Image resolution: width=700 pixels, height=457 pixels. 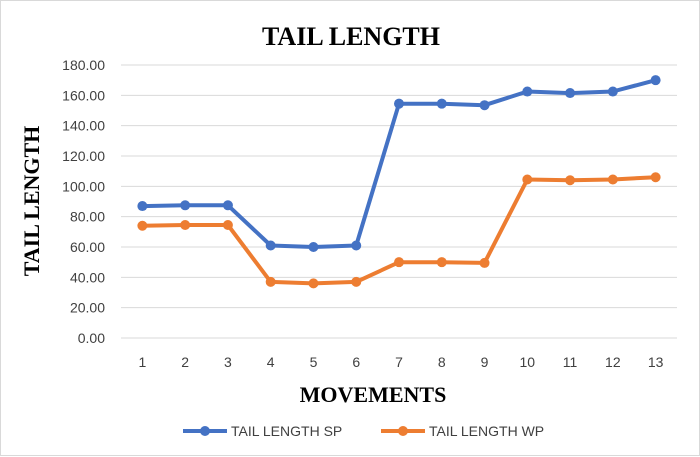 What do you see at coordinates (83, 186) in the screenshot?
I see `y-tick-label: 100.00` at bounding box center [83, 186].